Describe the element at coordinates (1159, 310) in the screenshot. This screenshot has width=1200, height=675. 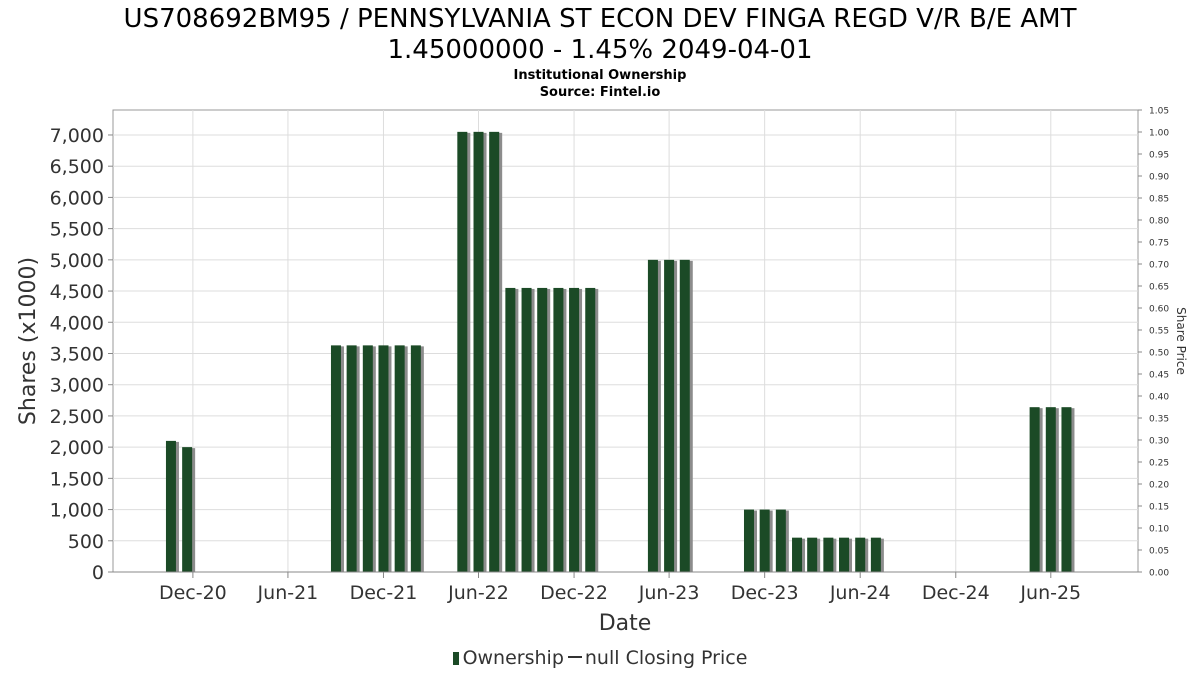
I see `y2-tick-label: 0.60` at that location.